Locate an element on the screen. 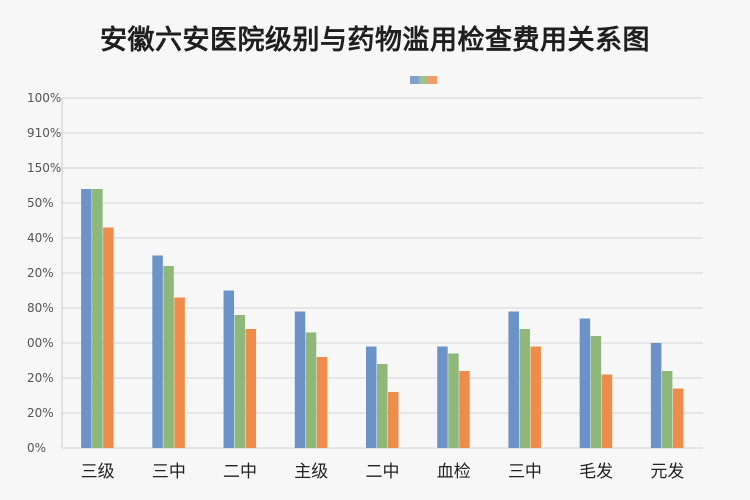 The image size is (750, 500). y-tick-label: 80% is located at coordinates (40, 308).